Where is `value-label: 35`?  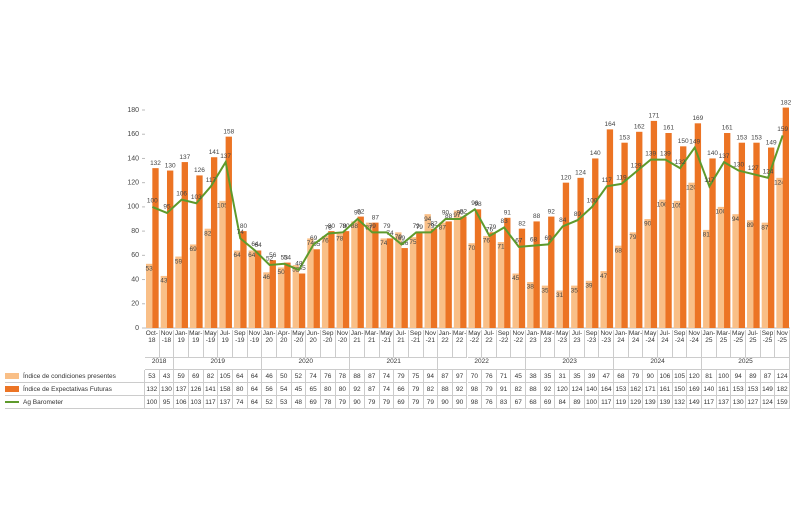 value-label: 35 is located at coordinates (575, 290).